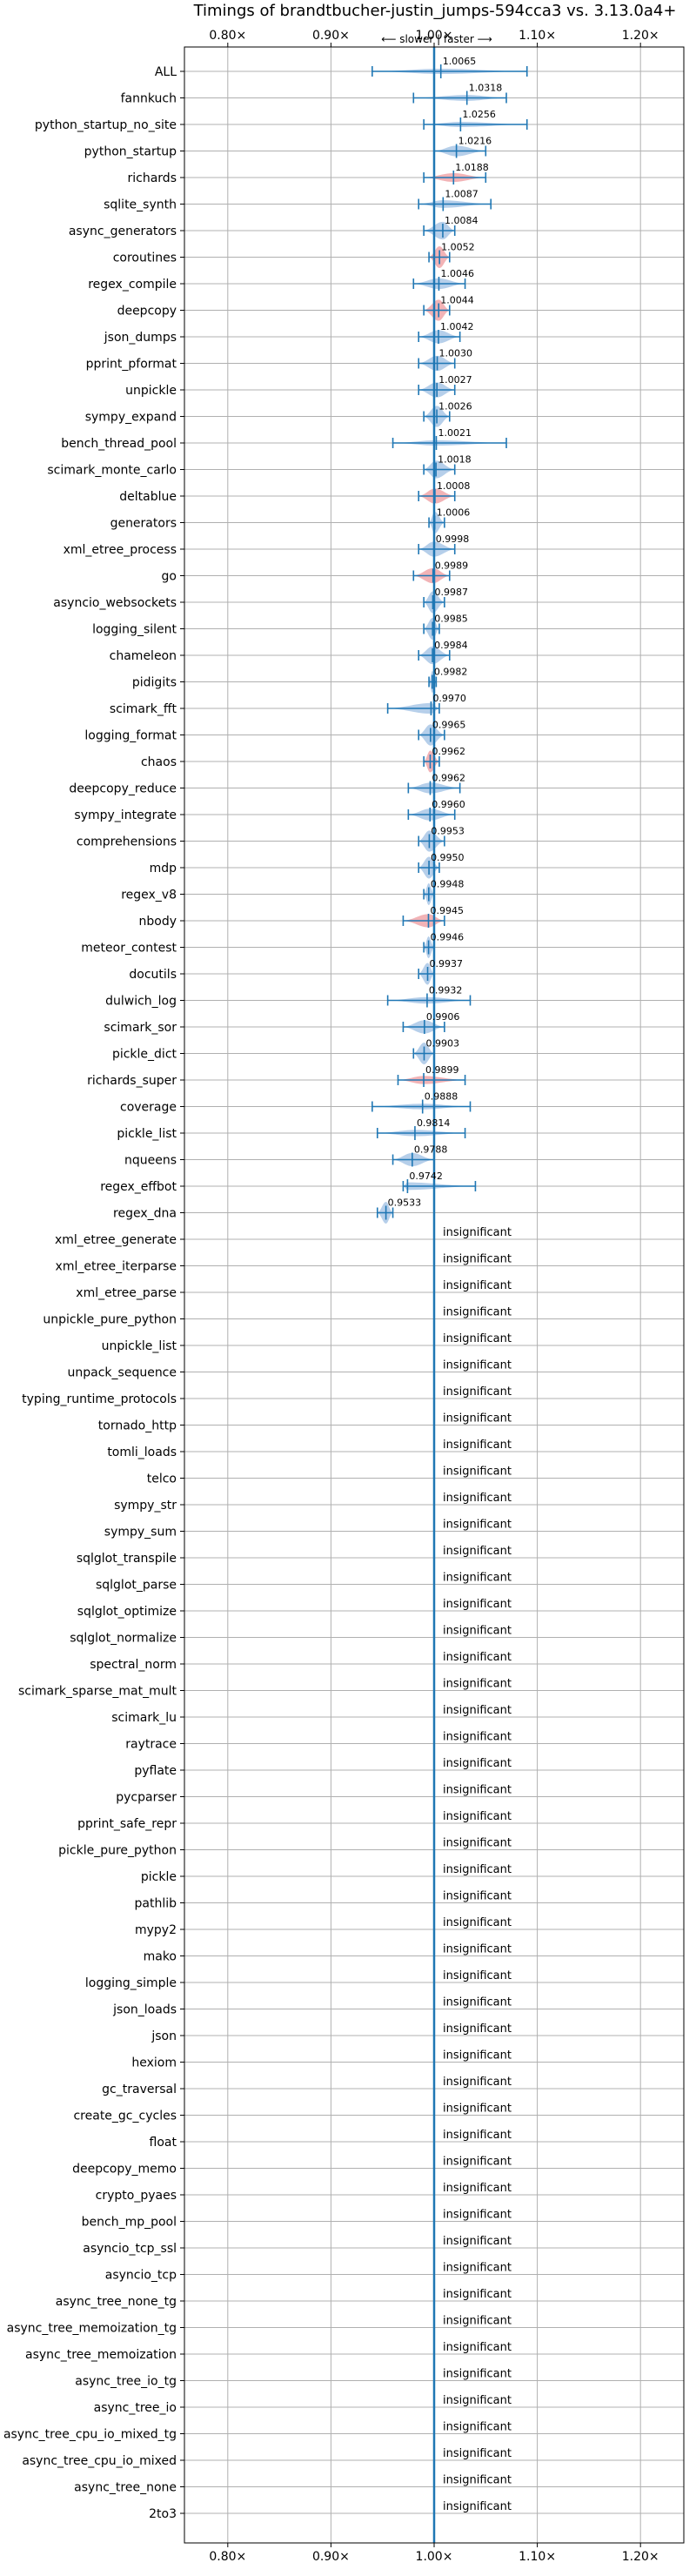  What do you see at coordinates (139, 1346) in the screenshot?
I see `benchmark-name-label: unpickle_list` at bounding box center [139, 1346].